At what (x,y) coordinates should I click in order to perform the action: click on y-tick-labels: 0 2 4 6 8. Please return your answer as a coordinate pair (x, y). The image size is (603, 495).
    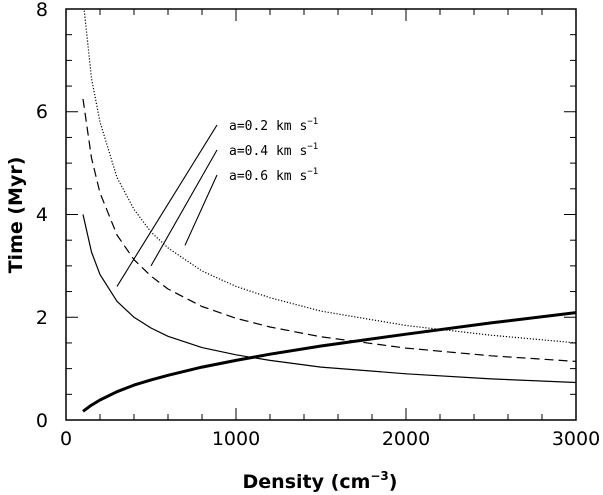
    Looking at the image, I should click on (42, 216).